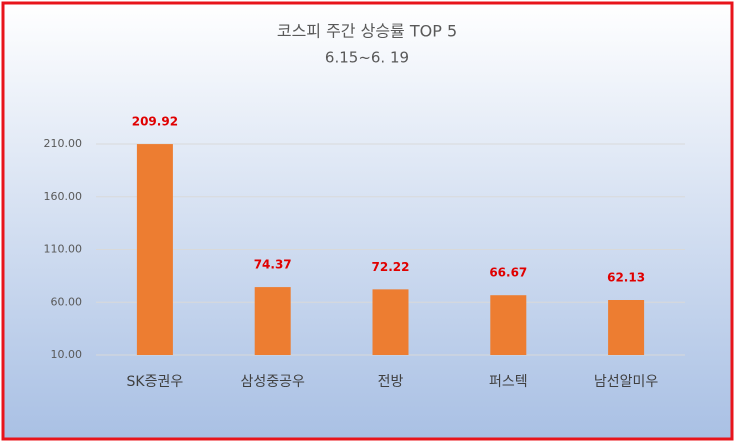  Describe the element at coordinates (391, 382) in the screenshot. I see `x-tick-label: 전방` at that location.